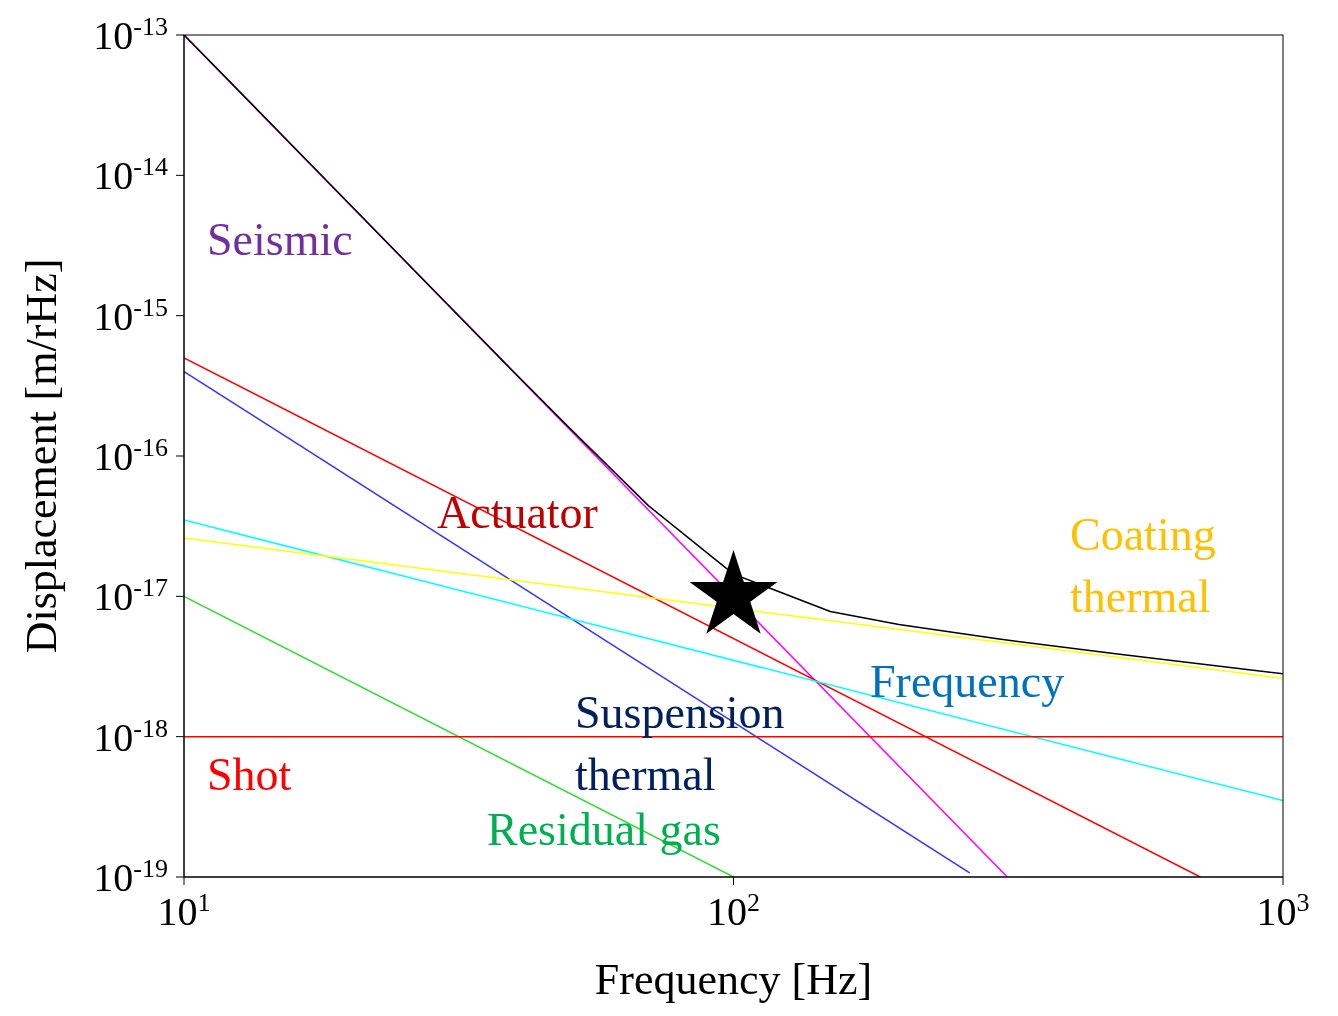 This screenshot has height=1016, width=1338. Describe the element at coordinates (733, 910) in the screenshot. I see `x-tick-label: 10$^{2}$` at that location.